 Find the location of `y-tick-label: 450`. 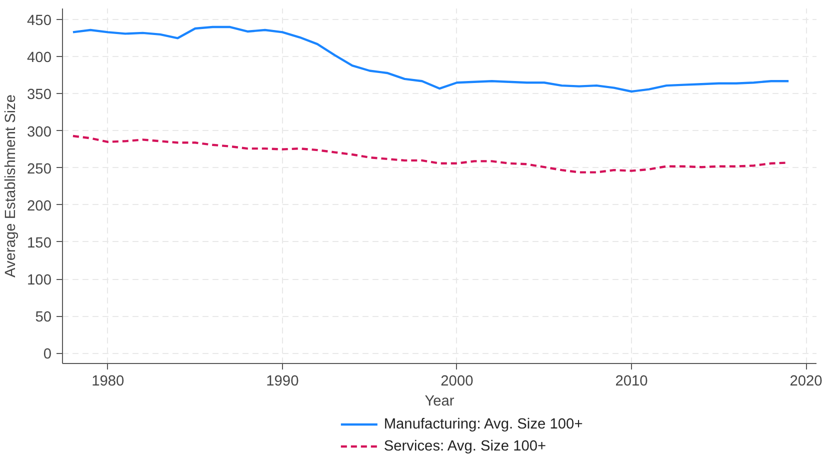

y-tick-label: 450 is located at coordinates (39, 21).